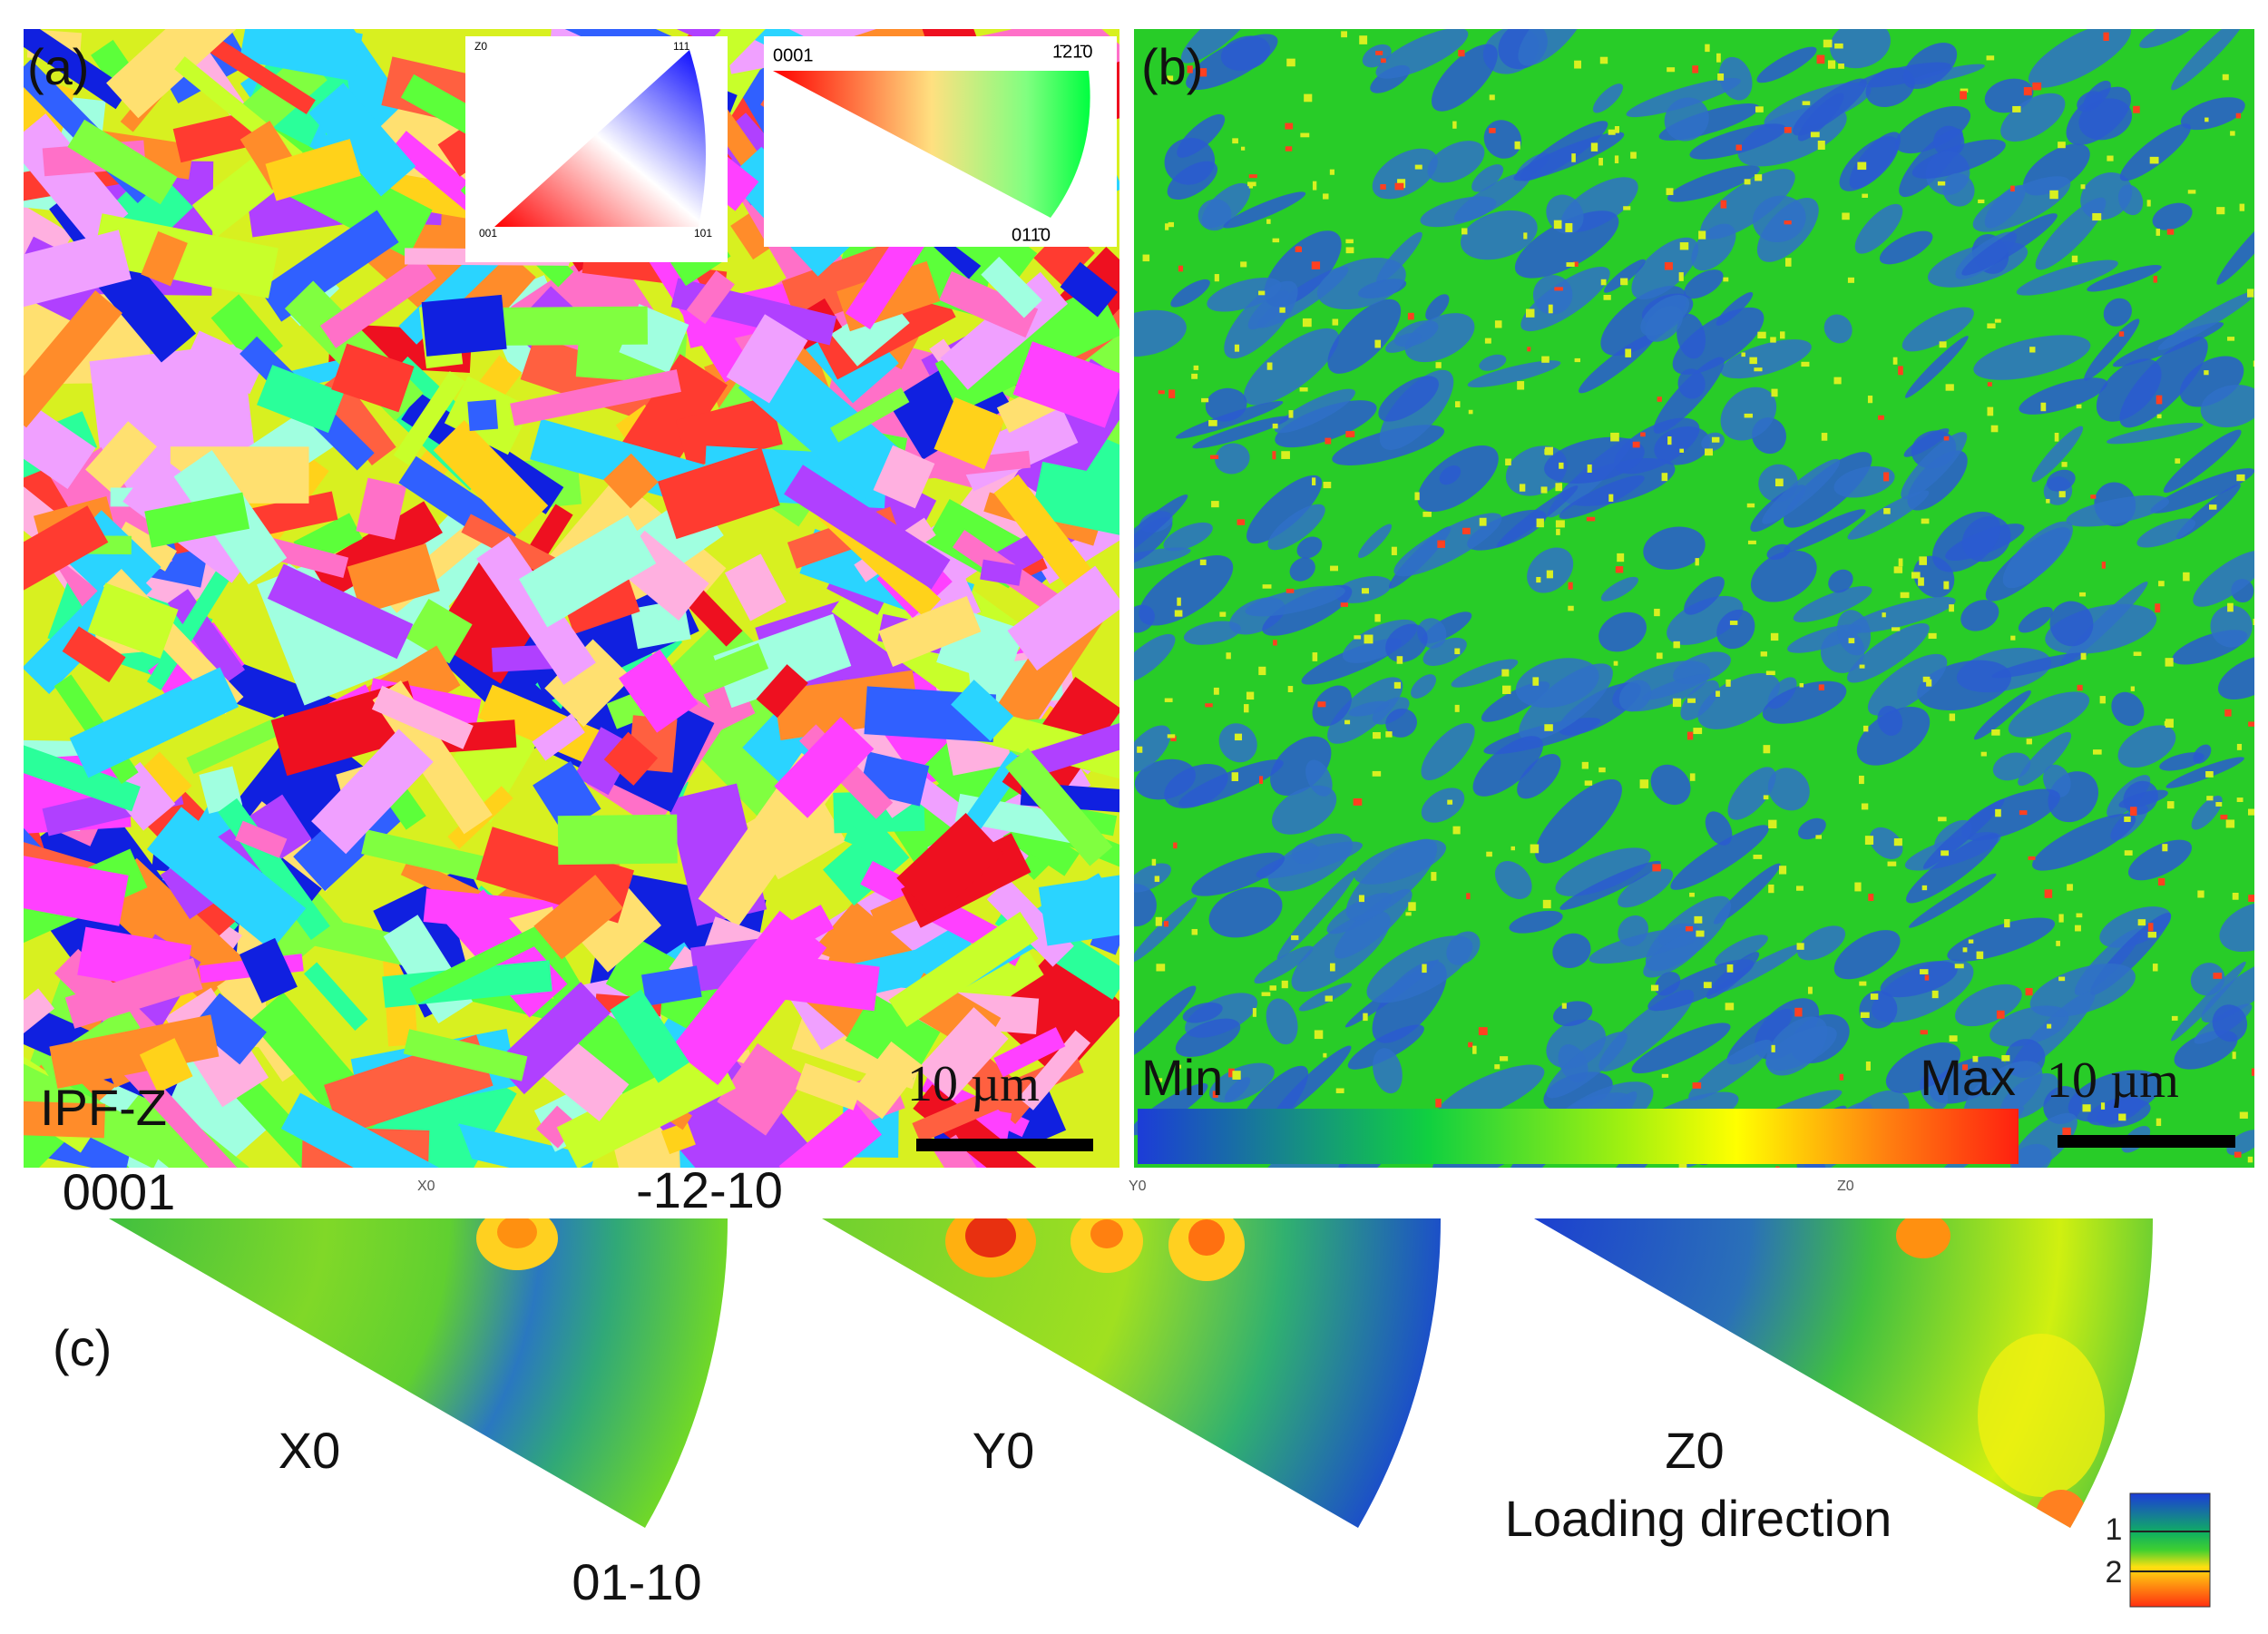 The image size is (2268, 1634). What do you see at coordinates (793, 55) in the screenshot?
I see `hex-left: 0001` at bounding box center [793, 55].